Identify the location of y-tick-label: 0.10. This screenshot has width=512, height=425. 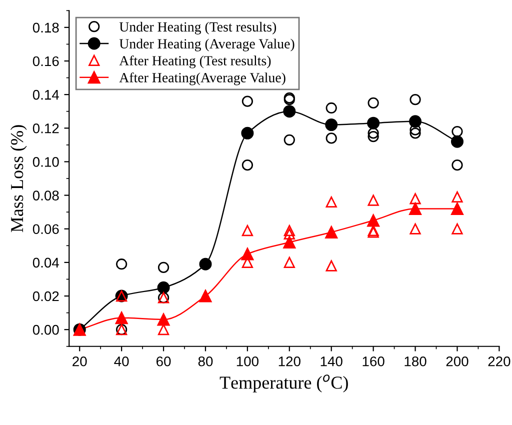
(45, 162).